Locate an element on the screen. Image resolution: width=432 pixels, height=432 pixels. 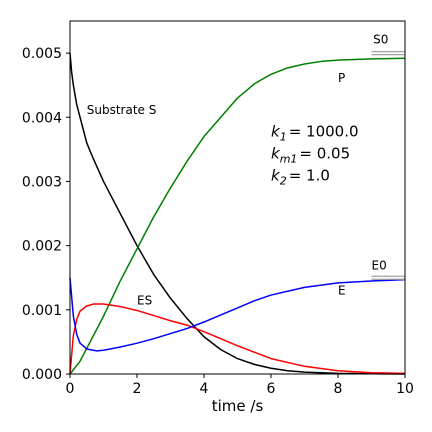
parameter-value: = 0.05 is located at coordinates (324, 154).